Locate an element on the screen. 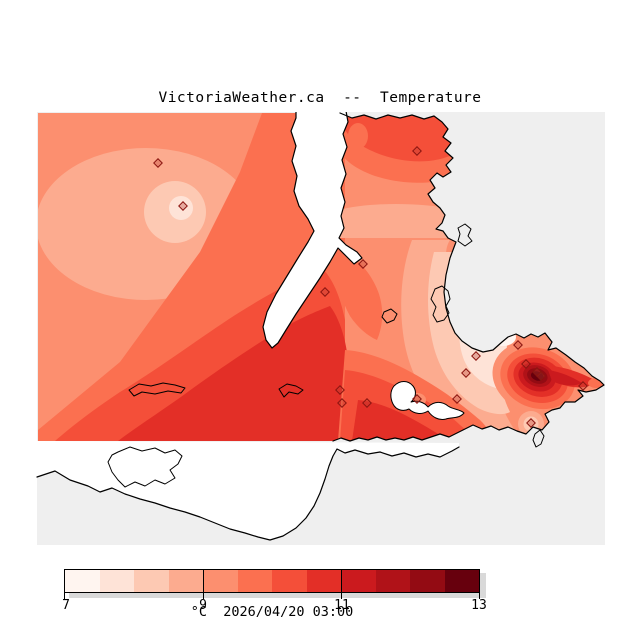 The image size is (640, 640). west-lake is located at coordinates (157, 389).